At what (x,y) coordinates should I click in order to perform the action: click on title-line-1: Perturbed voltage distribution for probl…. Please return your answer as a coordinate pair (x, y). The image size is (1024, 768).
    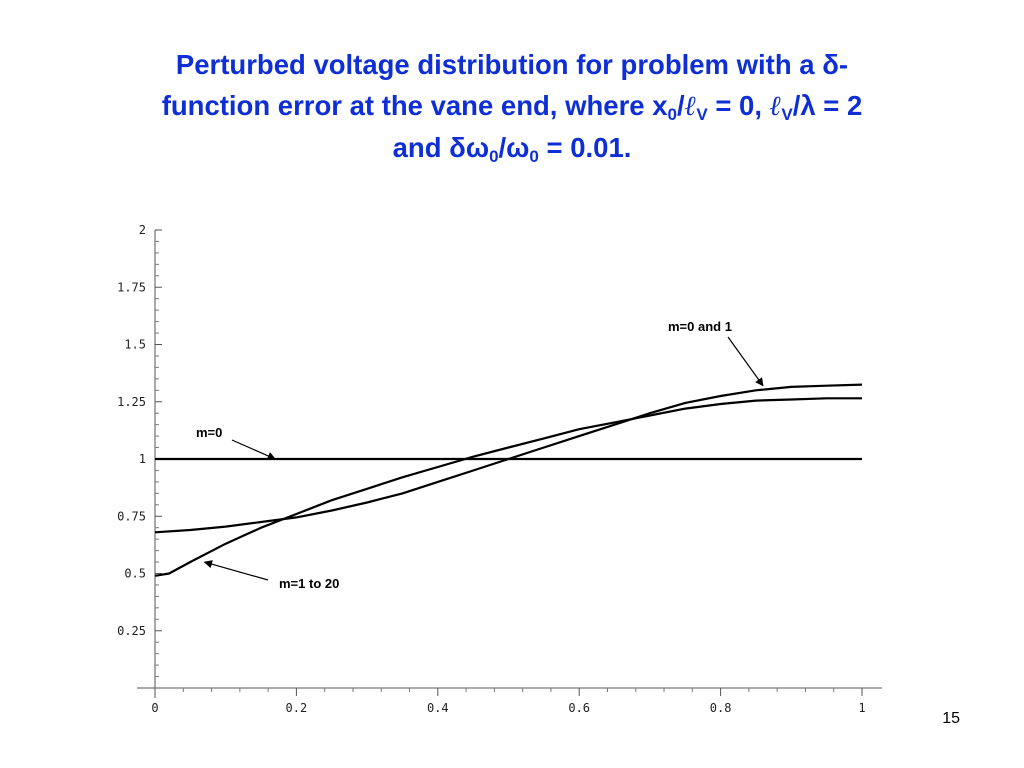
    Looking at the image, I should click on (512, 64).